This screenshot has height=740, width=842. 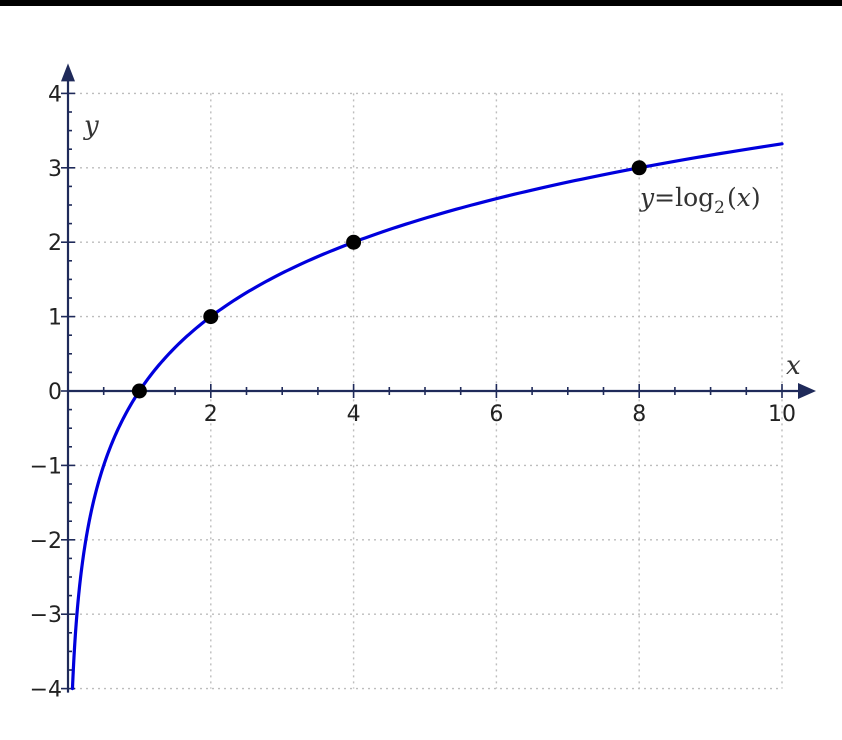 I want to click on x-tick-label-2: 2, so click(x=211, y=414).